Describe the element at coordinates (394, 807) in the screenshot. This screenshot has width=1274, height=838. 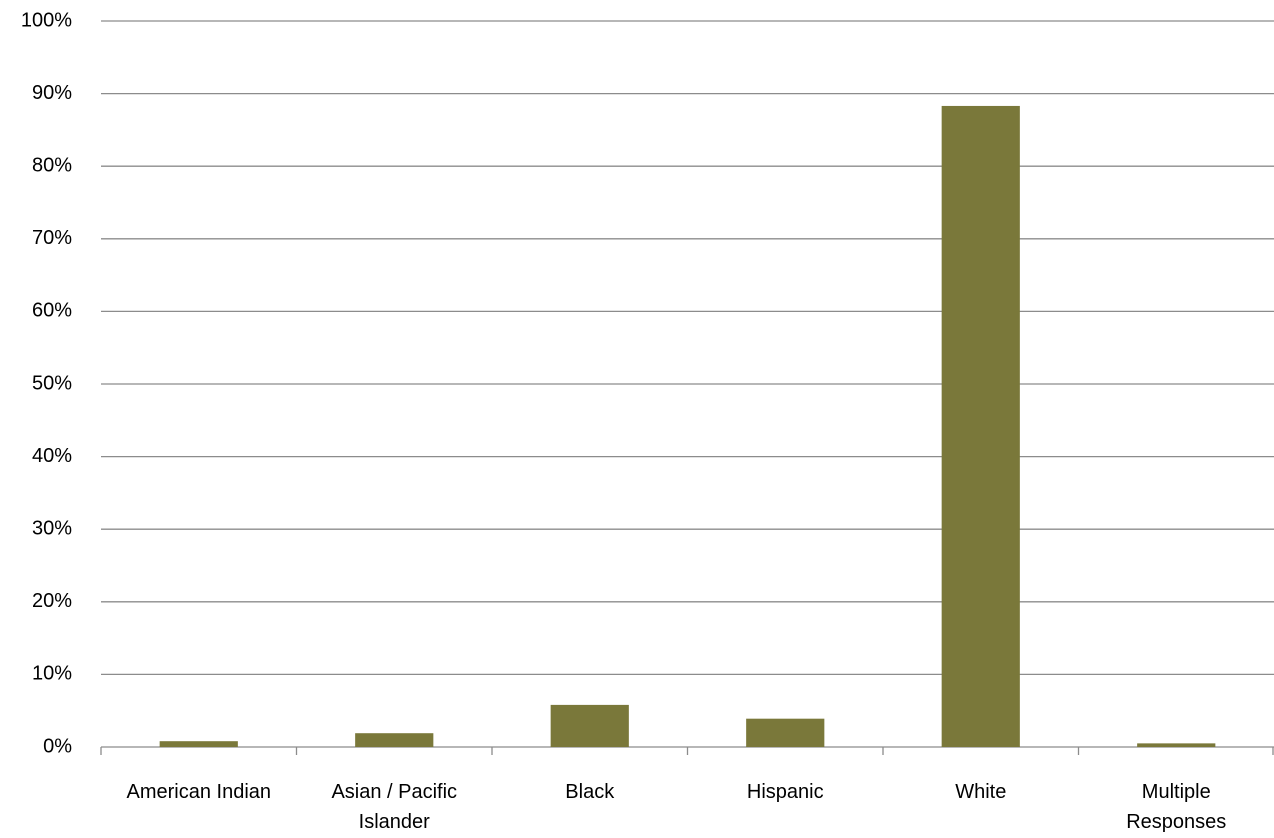
I see `x-tick-label: Asian / Pacific Islander` at that location.